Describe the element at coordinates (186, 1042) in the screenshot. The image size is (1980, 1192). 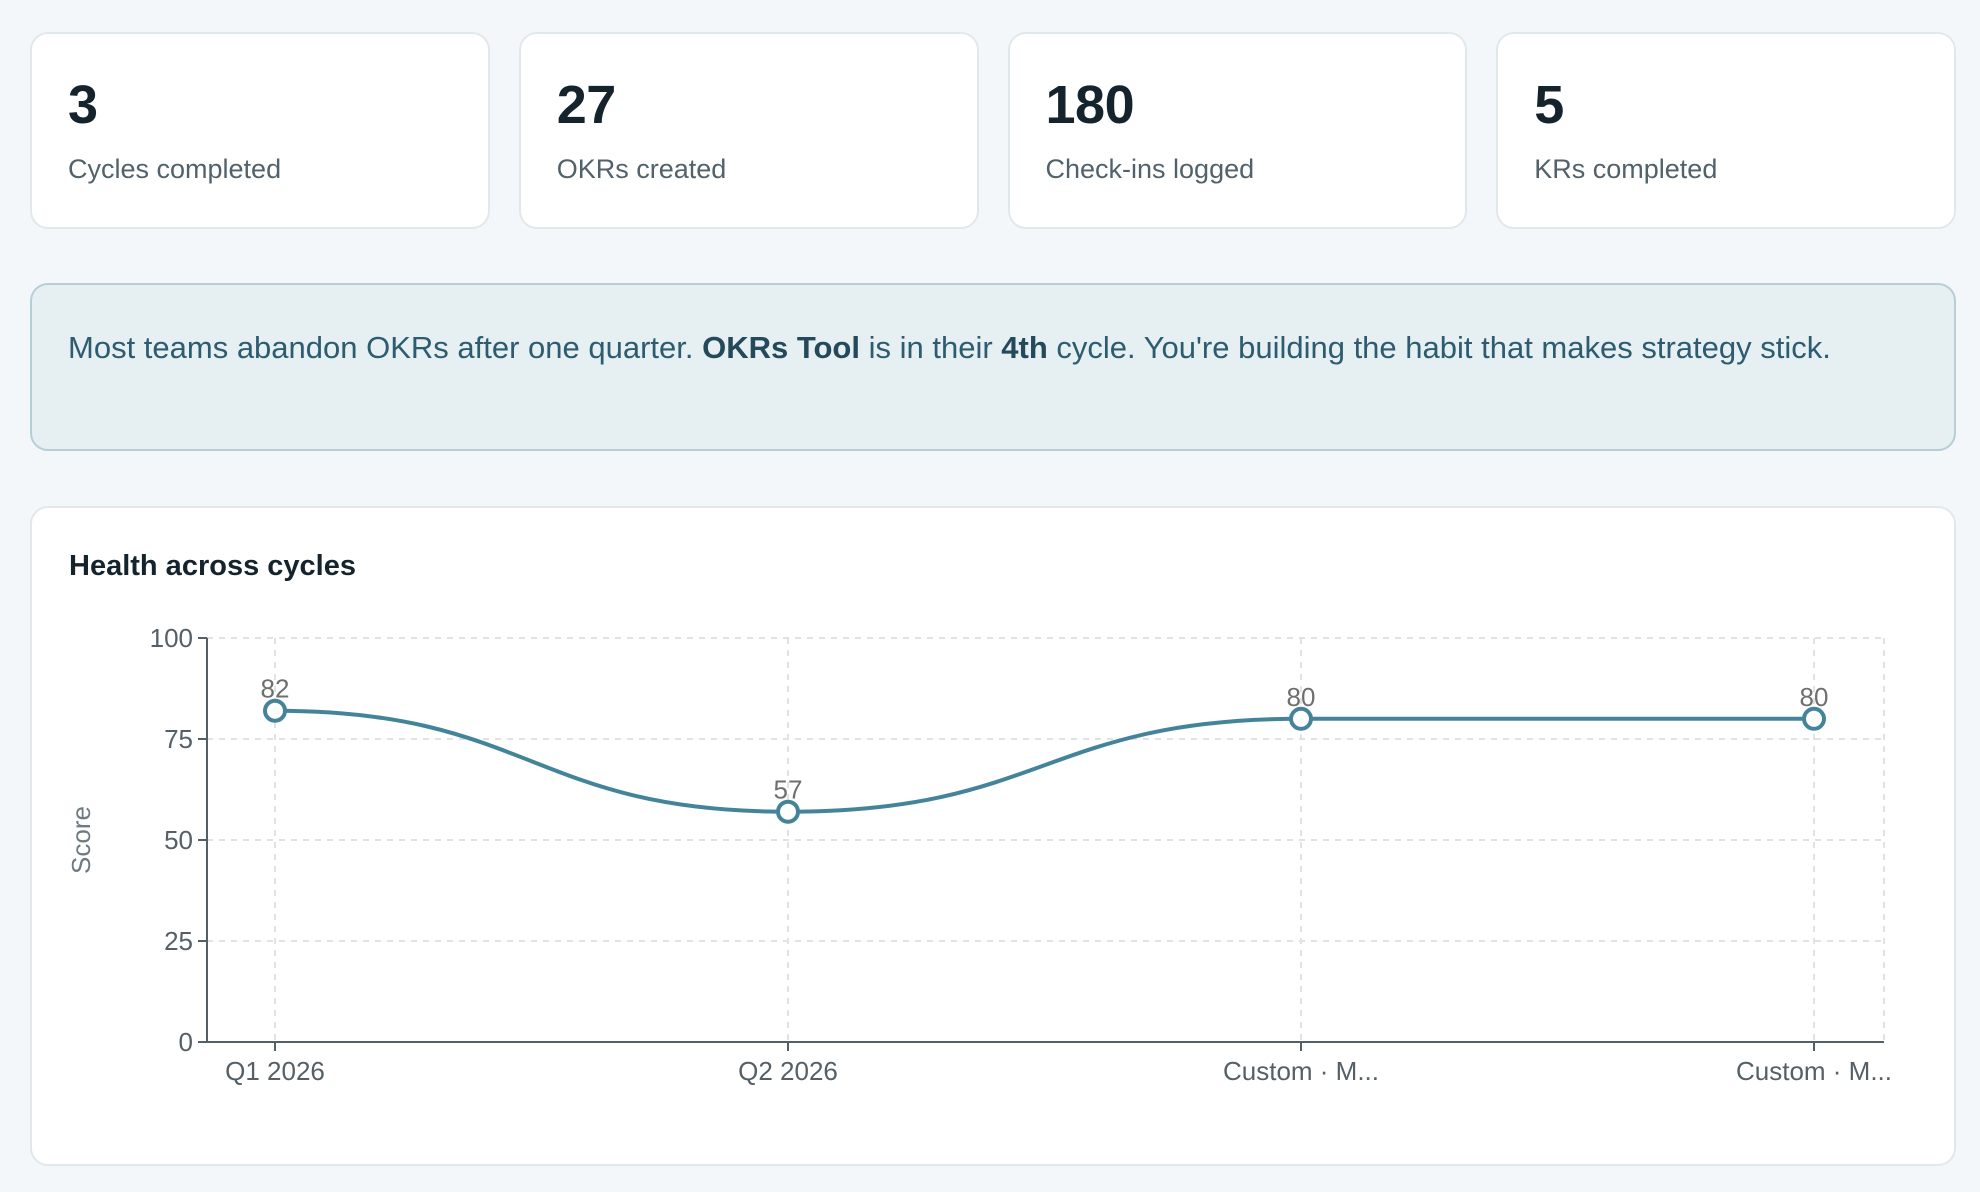
I see `y-tick-label: 0` at that location.